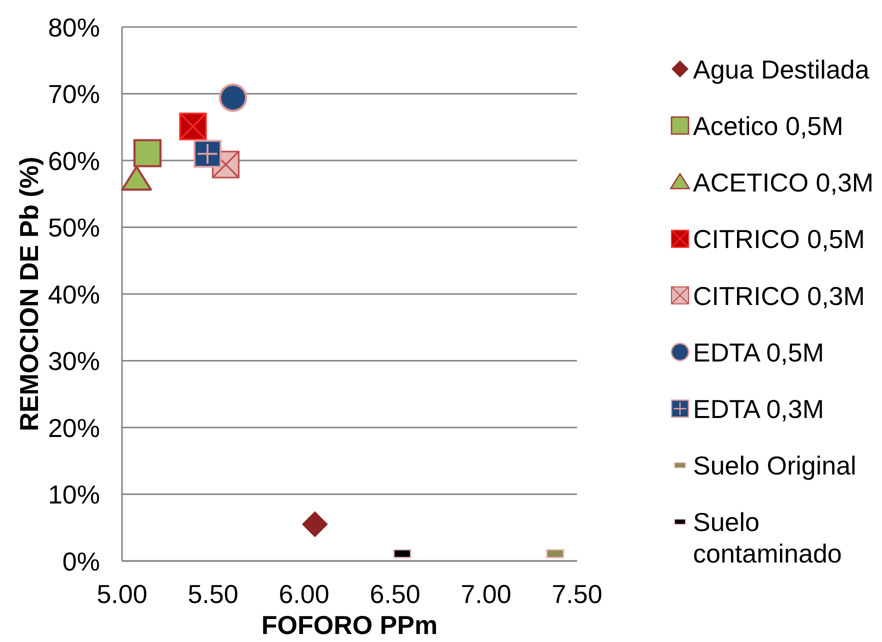 This screenshot has width=882, height=642. I want to click on y-tick-label: 80%, so click(74, 27).